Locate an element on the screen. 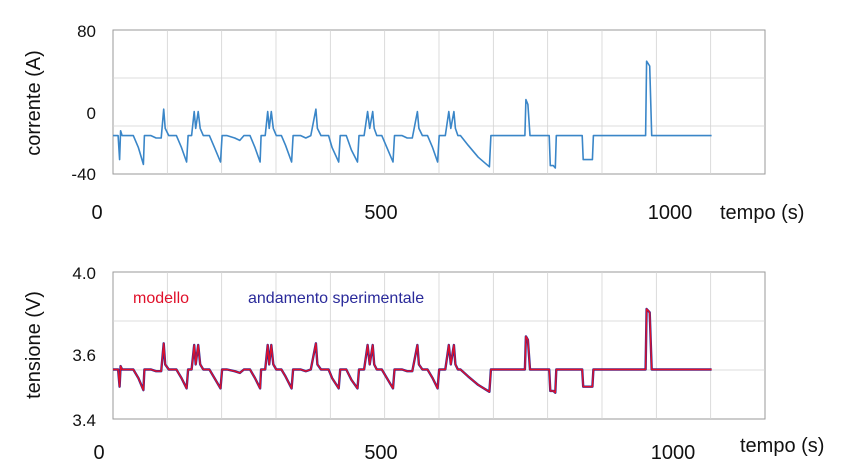 This screenshot has width=847, height=465. chart1-xtick-500: 500 is located at coordinates (380, 213).